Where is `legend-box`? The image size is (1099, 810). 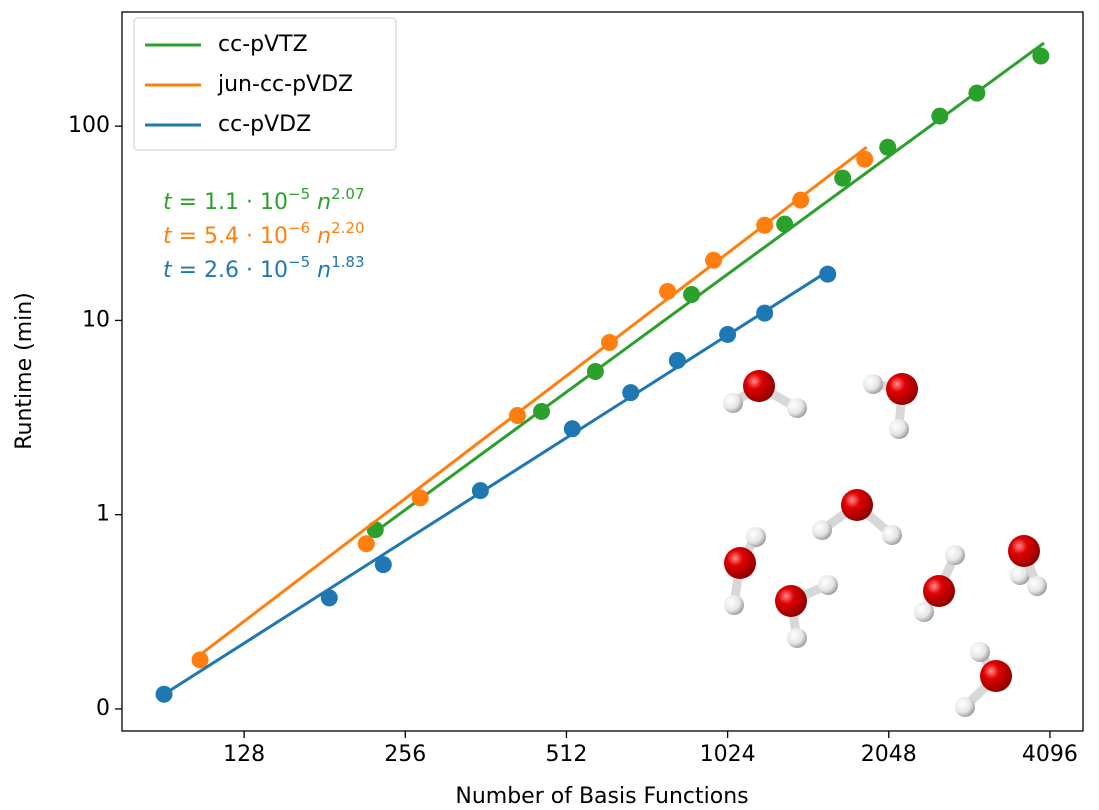 legend-box is located at coordinates (265, 84).